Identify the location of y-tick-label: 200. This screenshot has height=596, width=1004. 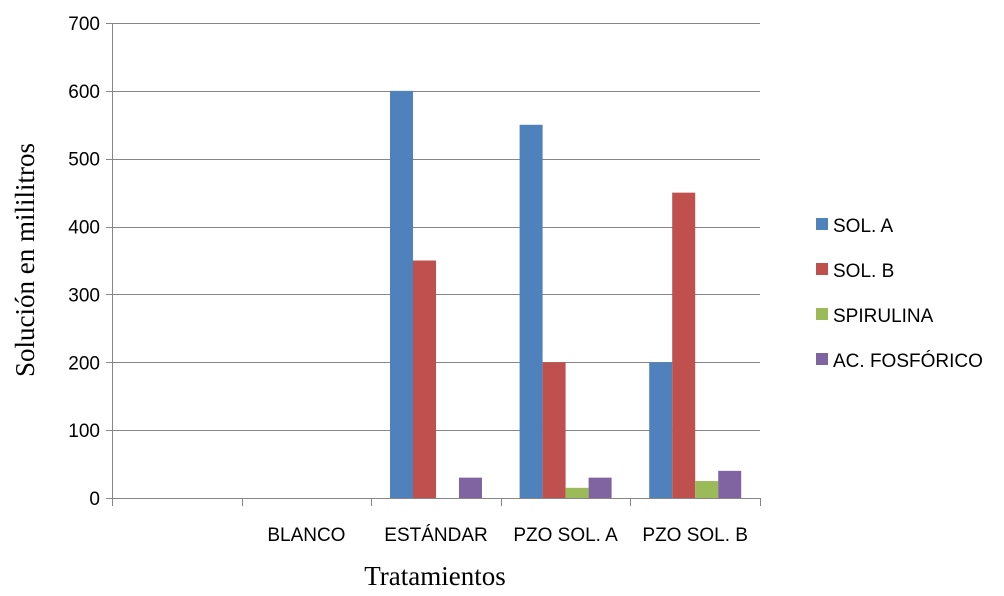
(84, 363).